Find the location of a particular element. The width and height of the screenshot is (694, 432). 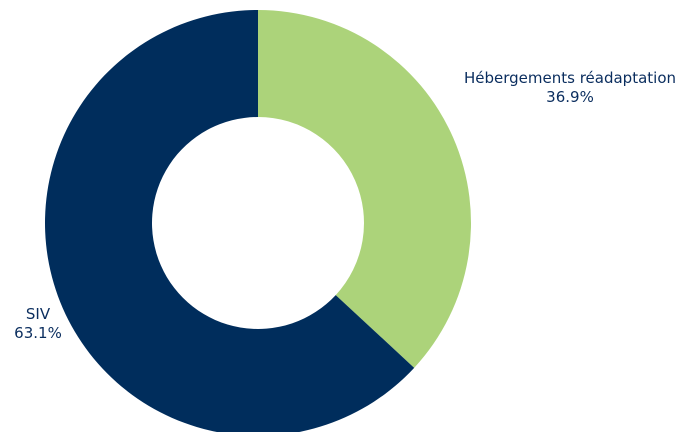

slice-label-siv: SIV 63.1% is located at coordinates (38, 324).